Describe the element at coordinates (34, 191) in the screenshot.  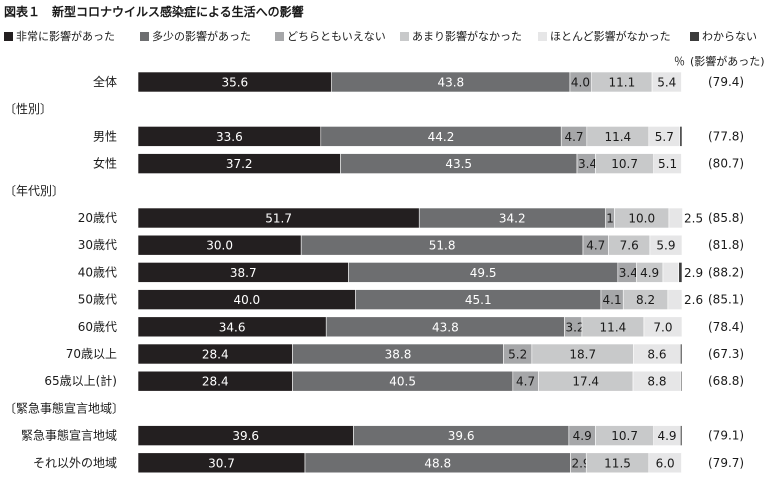
I see `section-label: 〔年代別〕` at that location.